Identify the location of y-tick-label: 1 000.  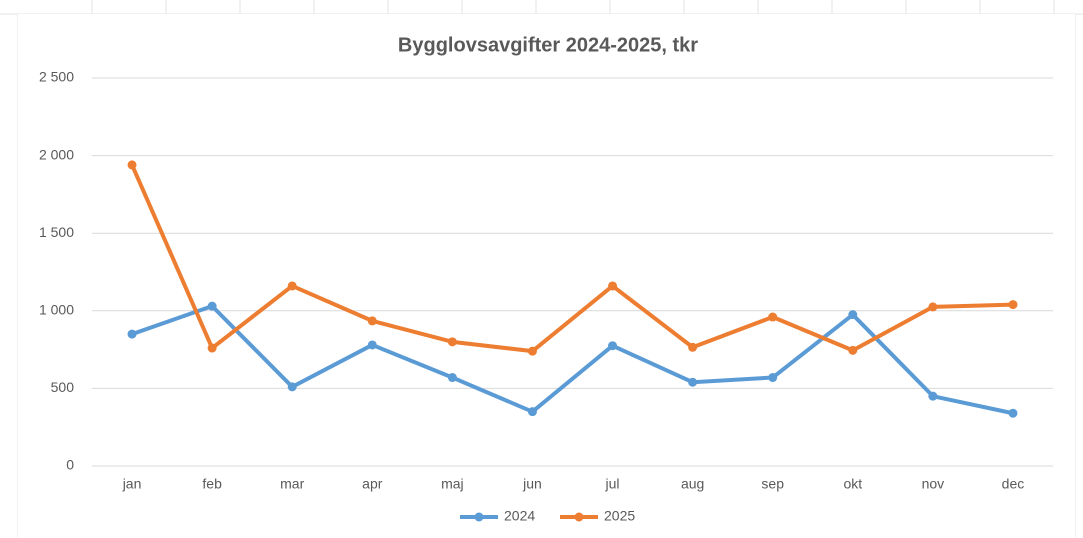
(56, 310).